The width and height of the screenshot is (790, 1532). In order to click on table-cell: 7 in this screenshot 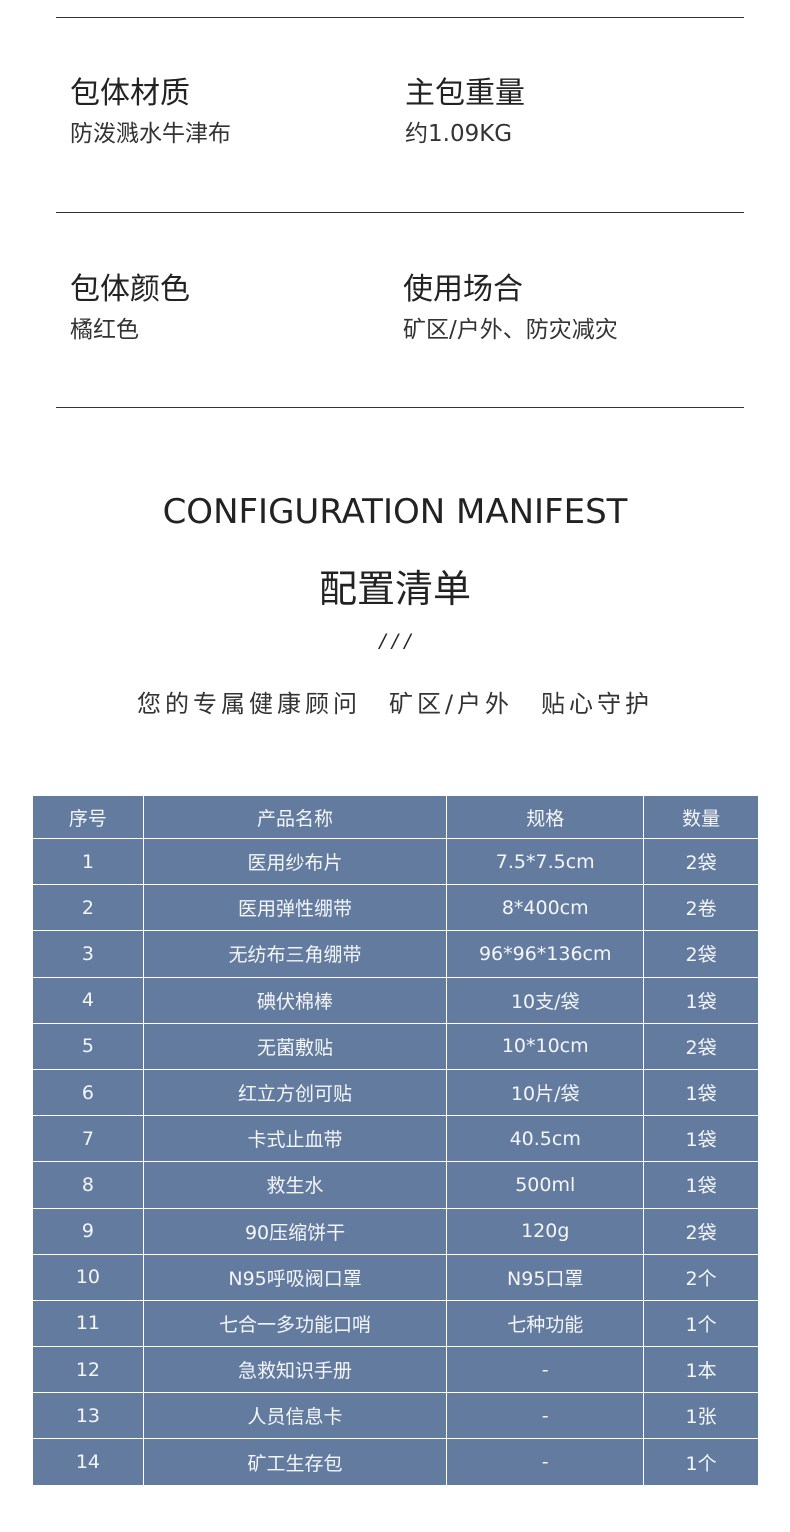, I will do `click(88, 1139)`.